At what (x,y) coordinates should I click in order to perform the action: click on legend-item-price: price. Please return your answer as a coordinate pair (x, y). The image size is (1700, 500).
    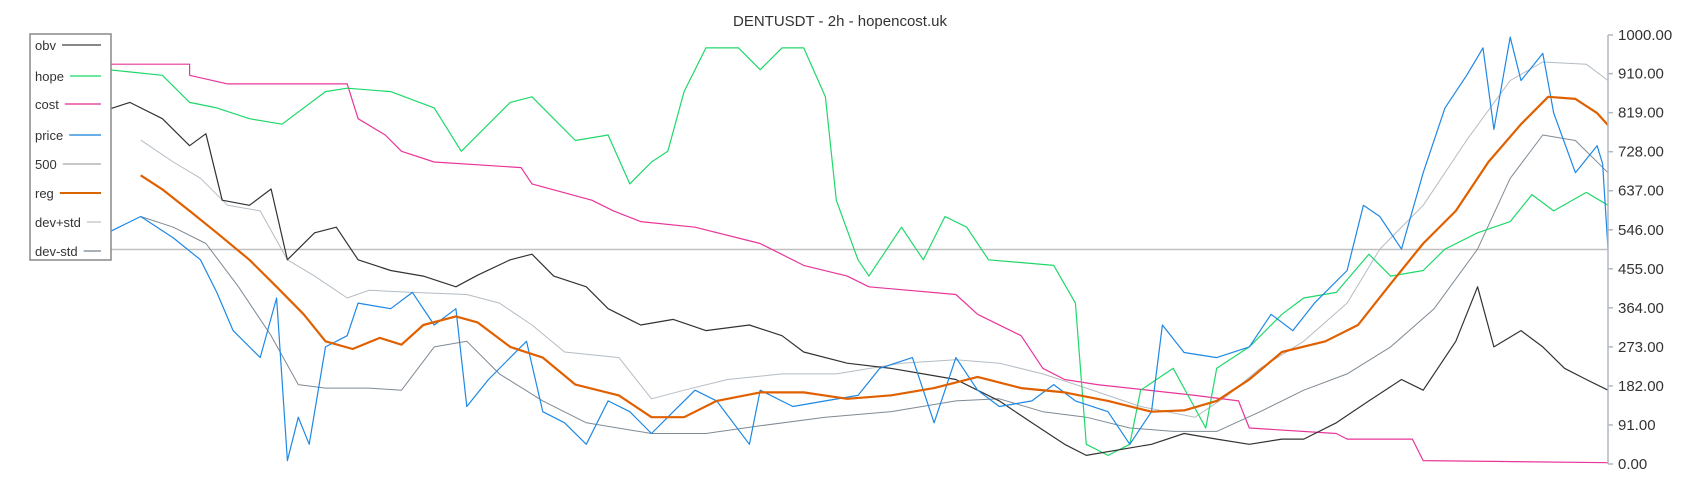
    Looking at the image, I should click on (68, 135).